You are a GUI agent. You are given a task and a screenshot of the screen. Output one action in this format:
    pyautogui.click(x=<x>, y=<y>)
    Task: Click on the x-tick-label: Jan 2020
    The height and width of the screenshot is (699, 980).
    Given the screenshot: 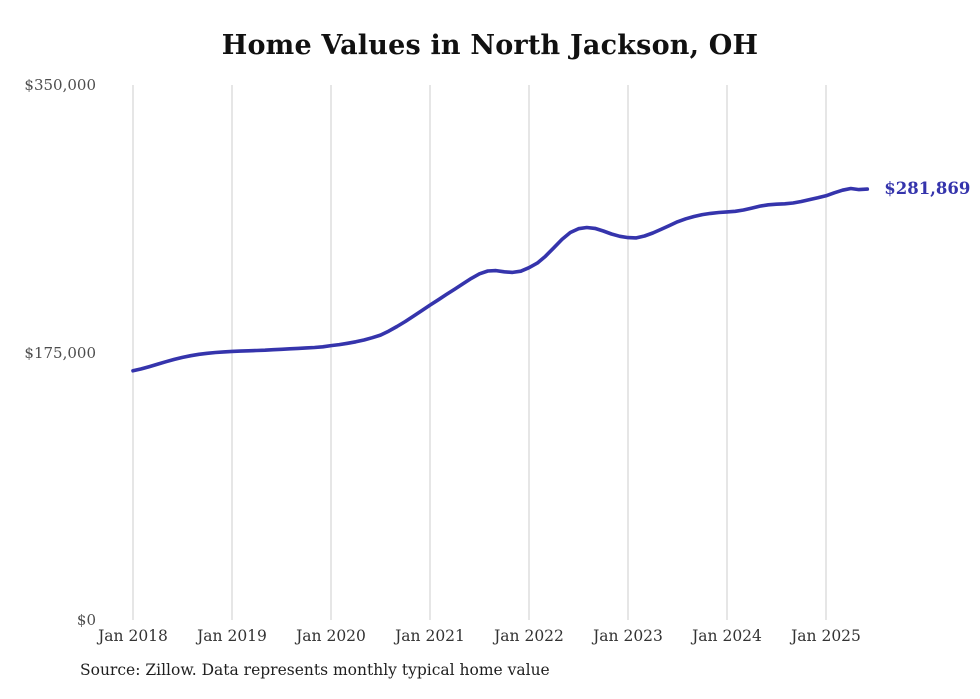 What is the action you would take?
    pyautogui.click(x=331, y=636)
    